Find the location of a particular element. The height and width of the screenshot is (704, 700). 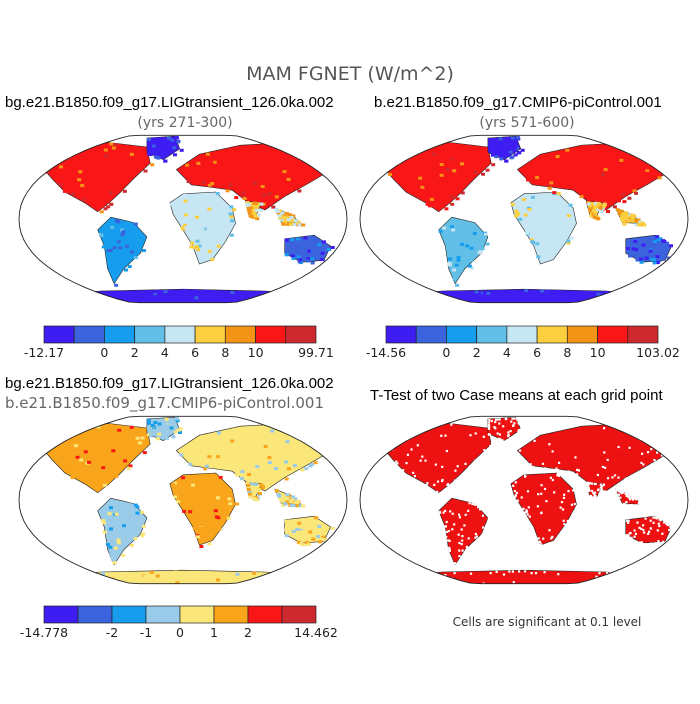

colorbar-tick-label: 6 is located at coordinates (195, 352).